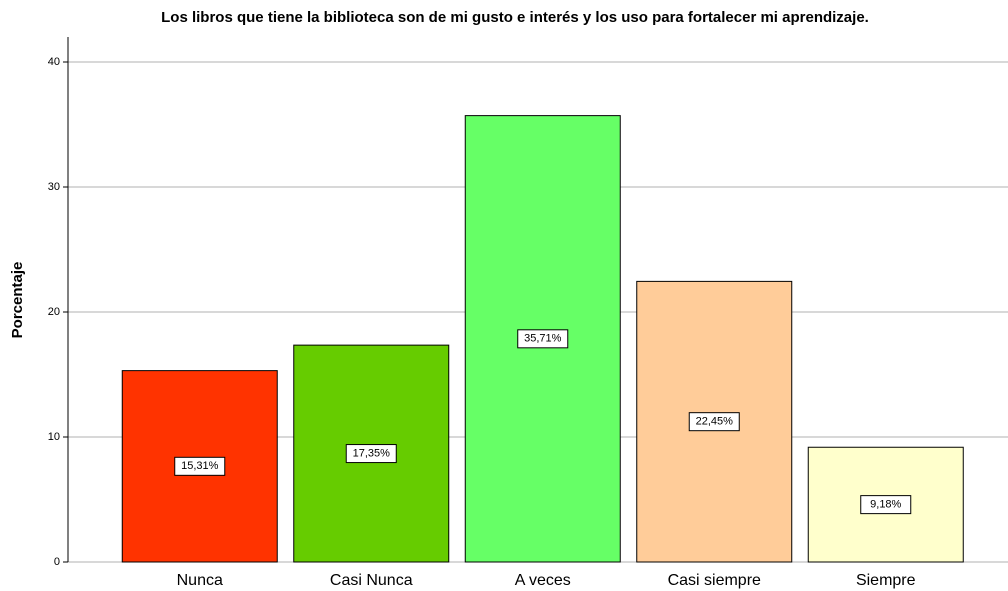 The image size is (1008, 591). What do you see at coordinates (886, 580) in the screenshot?
I see `x-tick-label: Siempre` at bounding box center [886, 580].